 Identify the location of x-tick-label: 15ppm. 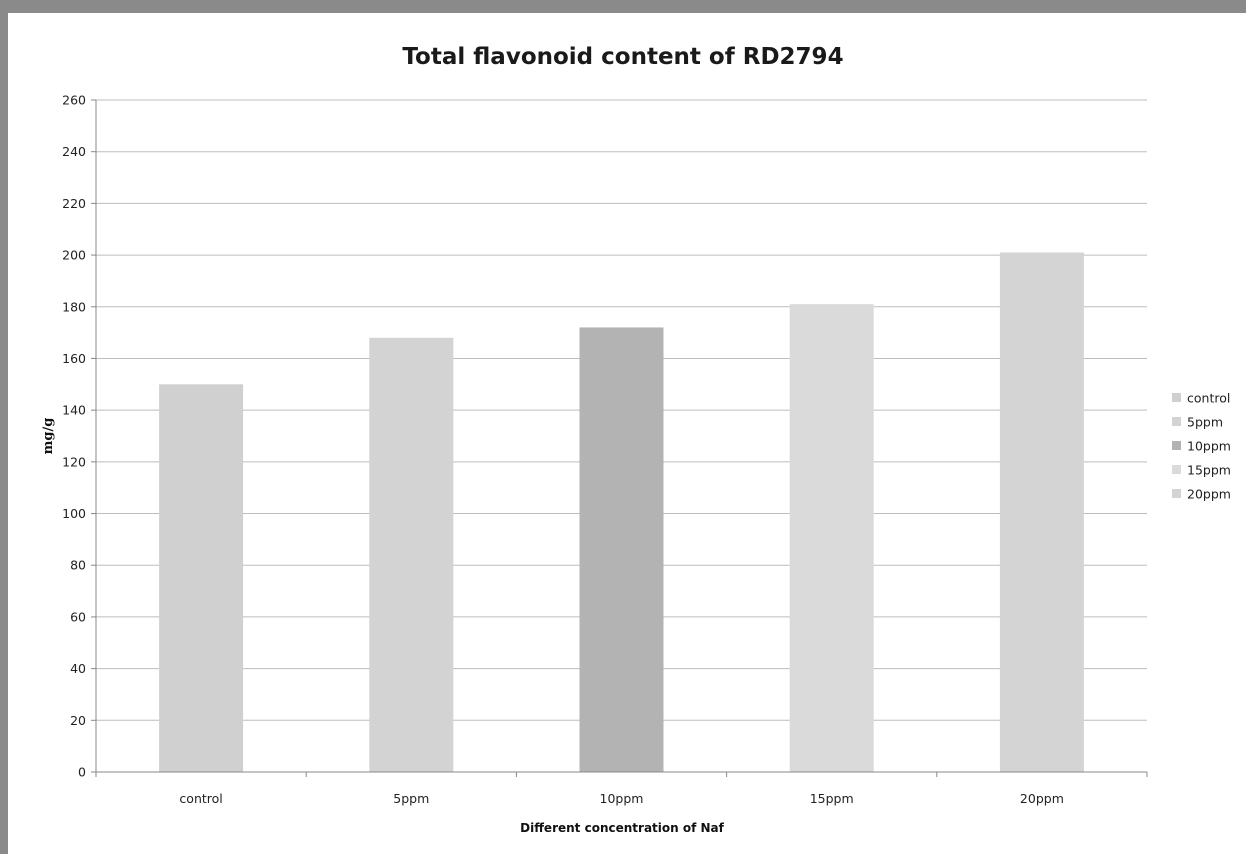
(832, 798).